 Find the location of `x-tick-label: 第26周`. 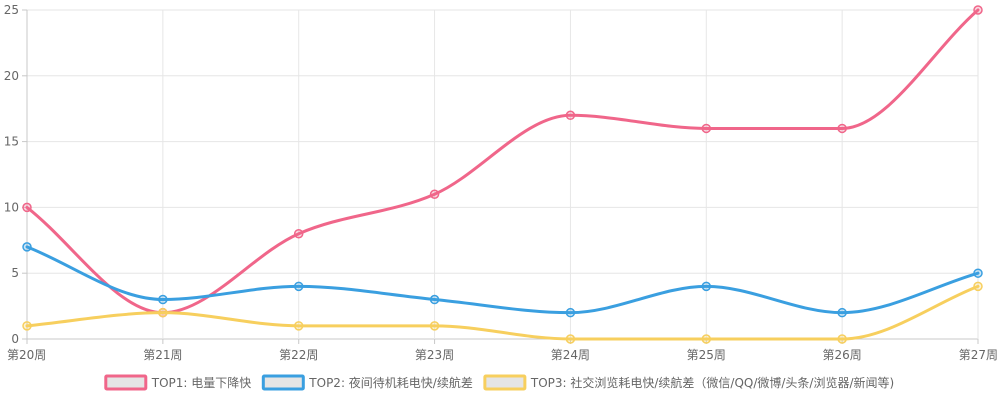

x-tick-label: 第26周 is located at coordinates (842, 355).